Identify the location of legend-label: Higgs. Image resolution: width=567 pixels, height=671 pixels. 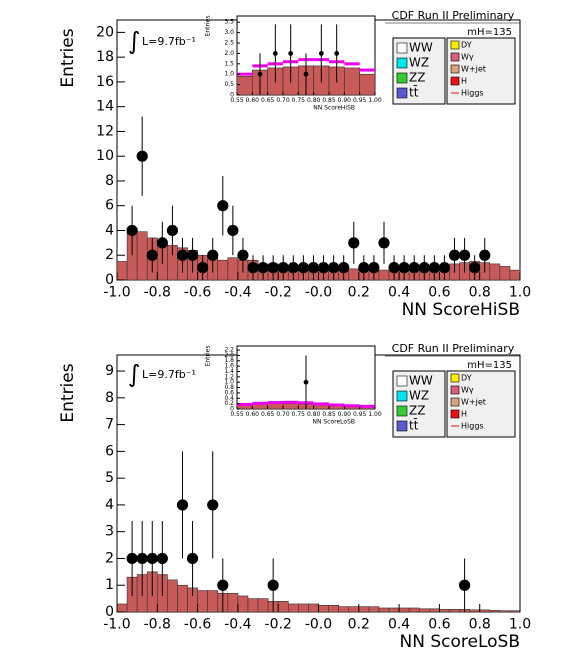
(472, 426).